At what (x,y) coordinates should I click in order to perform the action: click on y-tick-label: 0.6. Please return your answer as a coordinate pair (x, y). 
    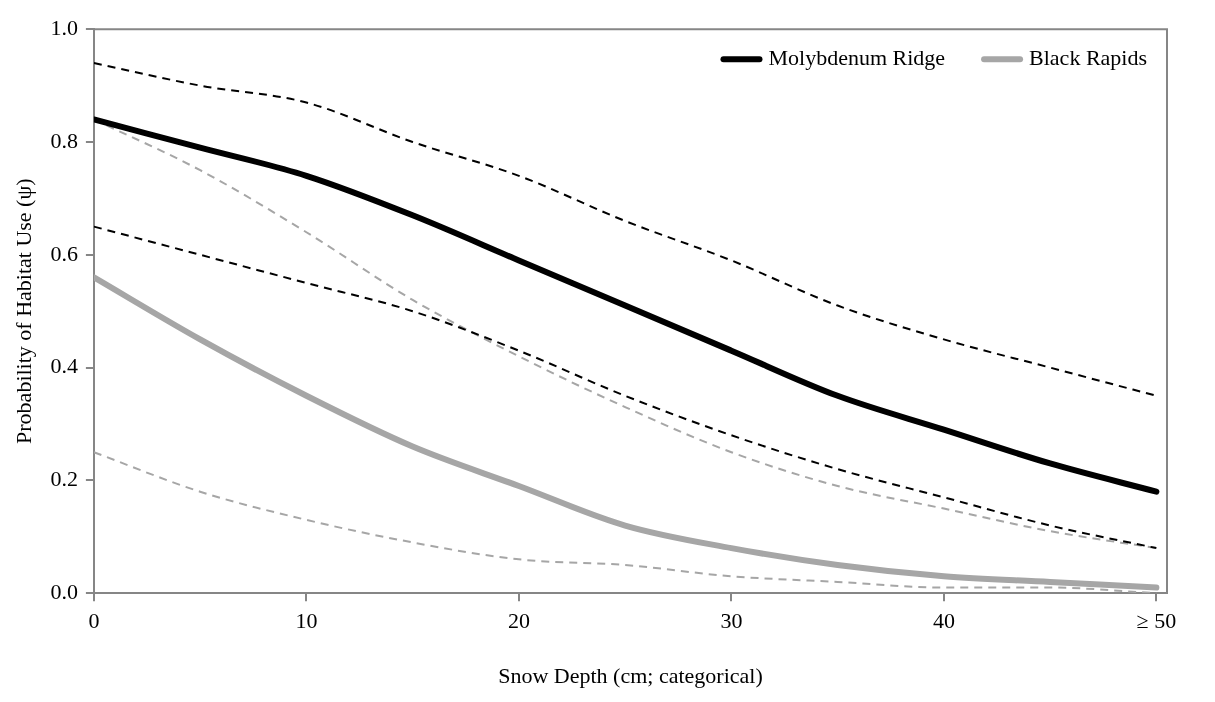
    Looking at the image, I should click on (64, 253).